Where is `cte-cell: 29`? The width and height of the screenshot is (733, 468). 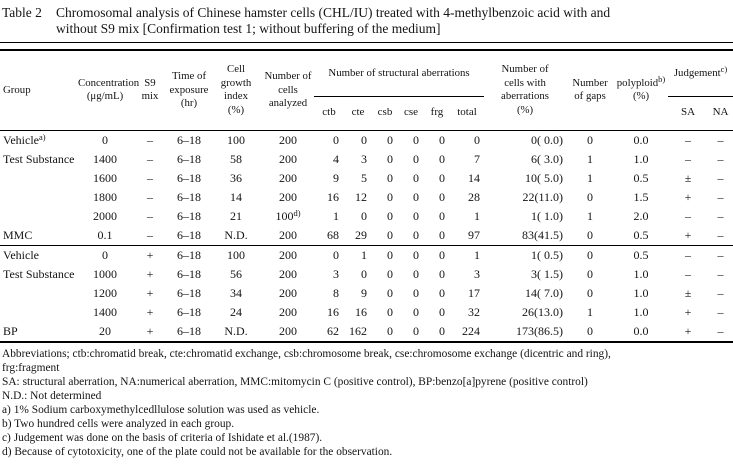
cte-cell: 29 is located at coordinates (361, 234).